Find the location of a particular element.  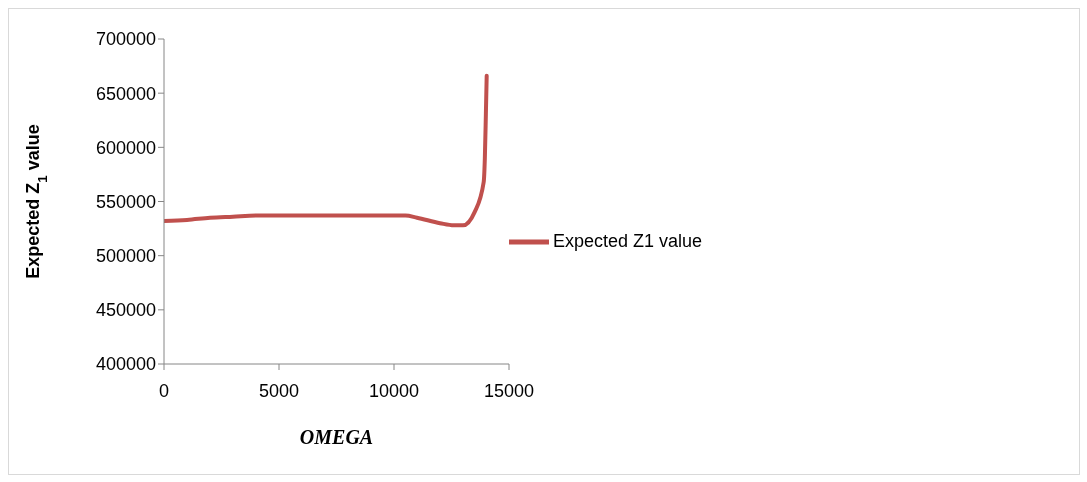

x-tick-label: 5000 is located at coordinates (279, 390).